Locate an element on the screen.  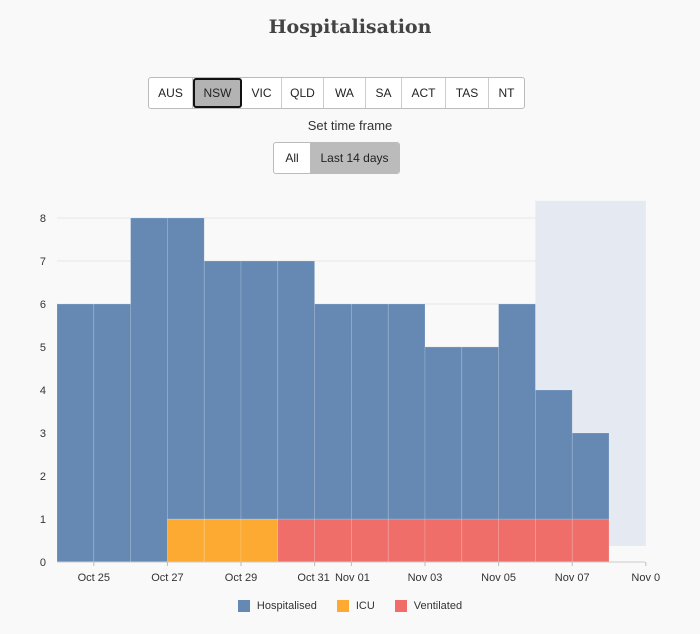
legend-item-hospitalised: Hospitalised is located at coordinates (277, 606).